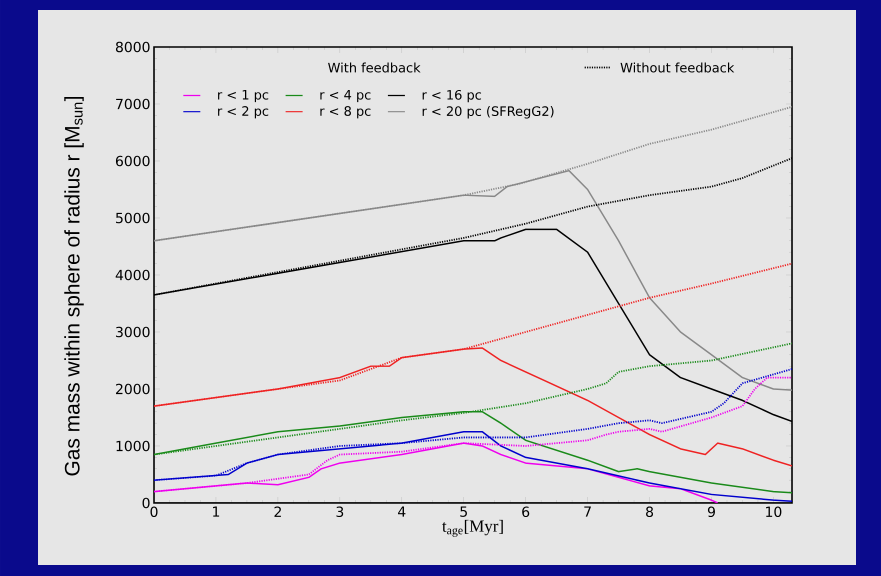 This screenshot has height=576, width=881. What do you see at coordinates (402, 511) in the screenshot?
I see `x-tick-label: 4` at bounding box center [402, 511].